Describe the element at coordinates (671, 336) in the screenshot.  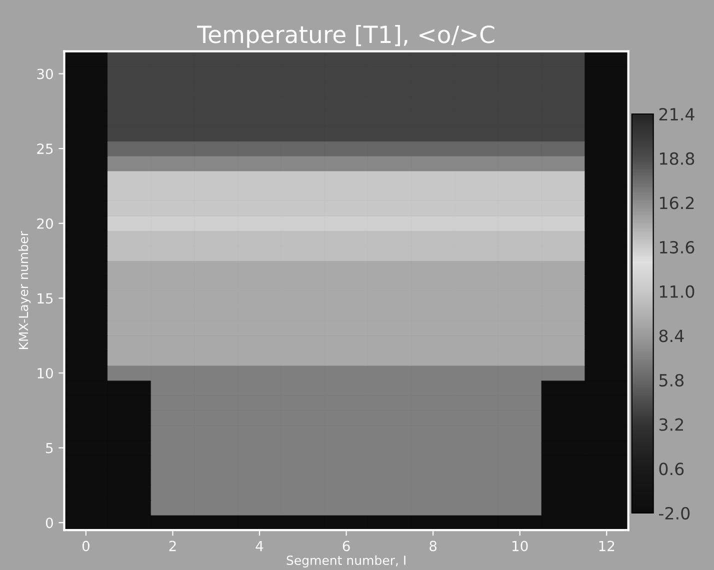
I see `color-bar-label: 8.4` at that location.